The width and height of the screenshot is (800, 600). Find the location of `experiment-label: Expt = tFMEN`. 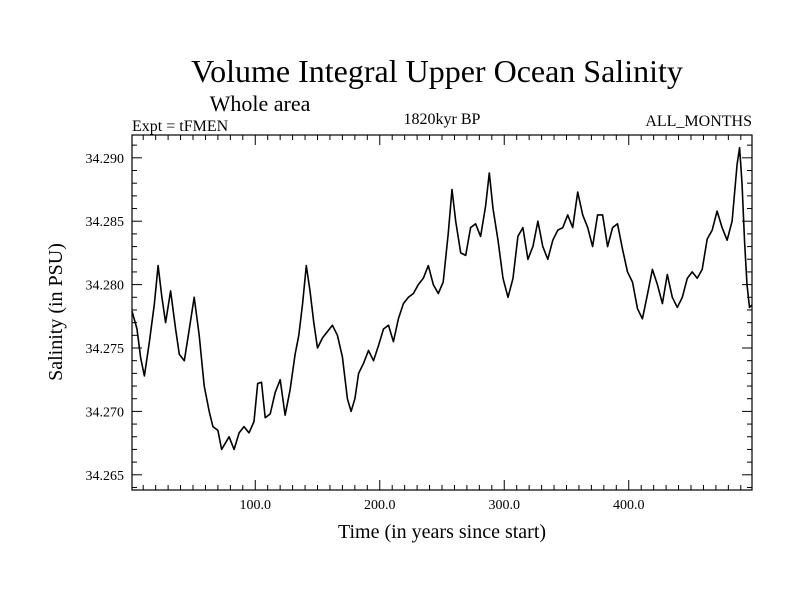

experiment-label: Expt = tFMEN is located at coordinates (180, 126).